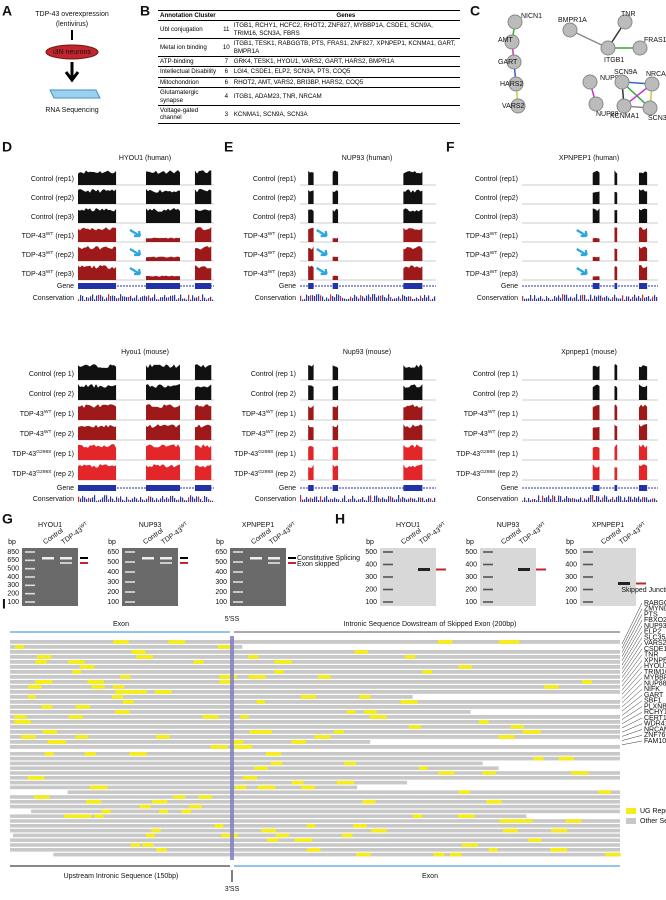 This screenshot has width=666, height=900. Describe the element at coordinates (471, 564) in the screenshot. I see `ladder-label: 400` at that location.